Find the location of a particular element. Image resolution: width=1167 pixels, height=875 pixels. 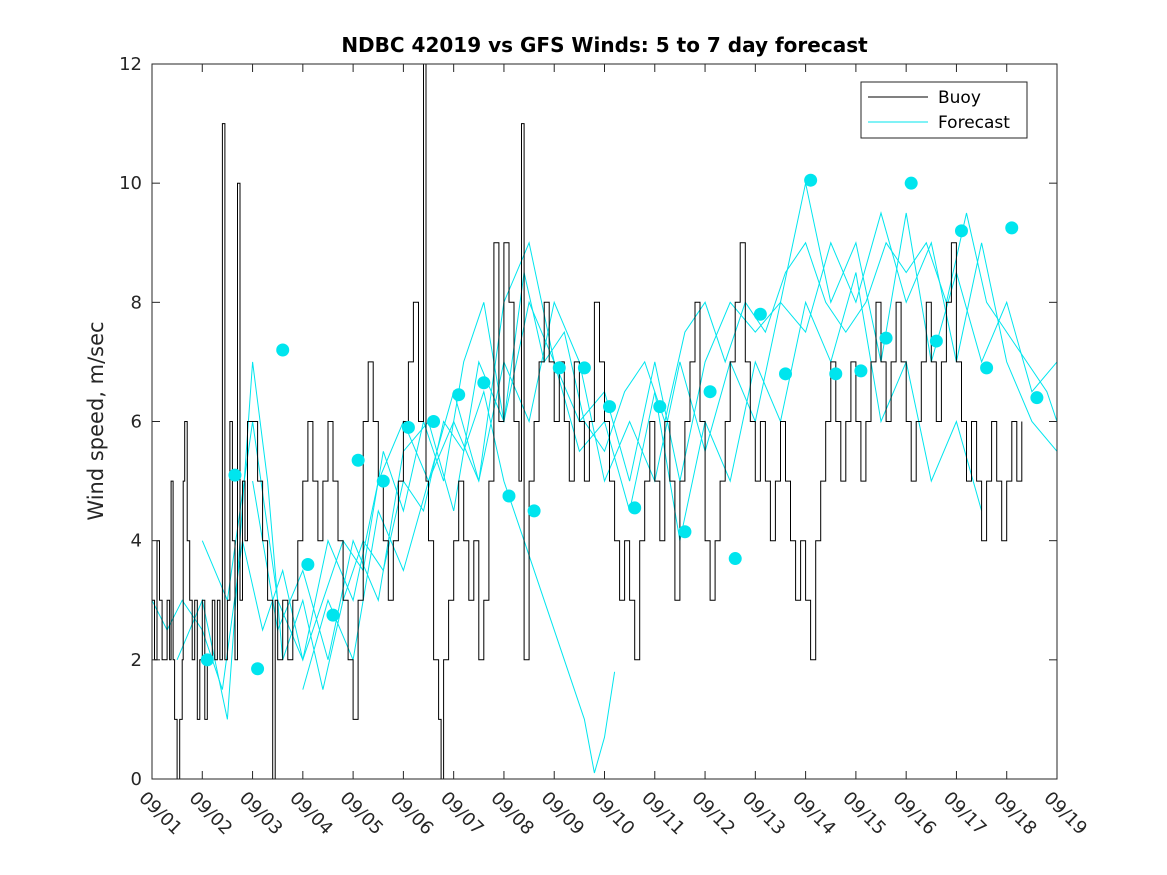

legend-box is located at coordinates (944, 110).